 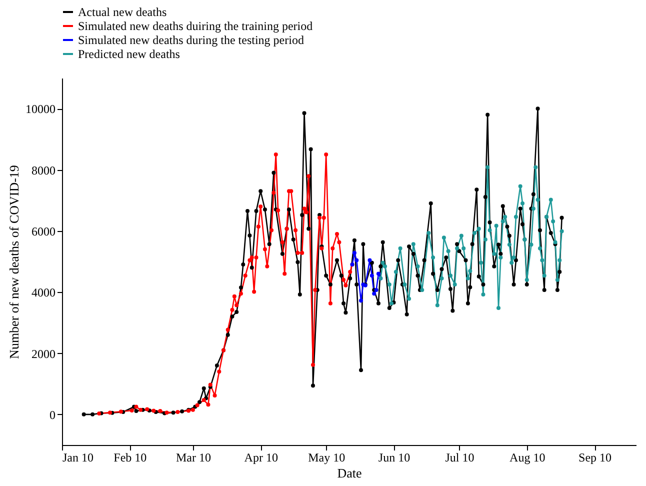 What do you see at coordinates (41, 109) in the screenshot?
I see `y-tick-label: 10000` at bounding box center [41, 109].